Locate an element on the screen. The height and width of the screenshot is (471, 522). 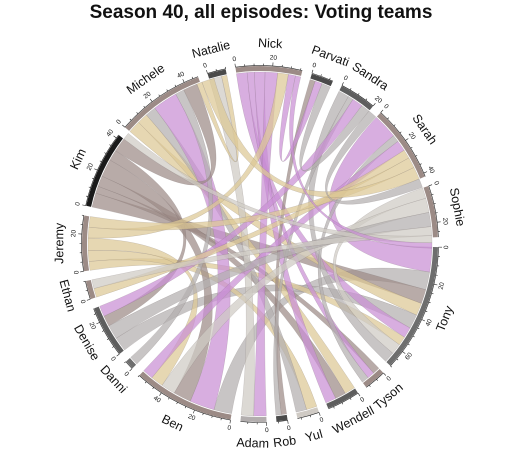
sector-axis-danni is located at coordinates (129, 365).